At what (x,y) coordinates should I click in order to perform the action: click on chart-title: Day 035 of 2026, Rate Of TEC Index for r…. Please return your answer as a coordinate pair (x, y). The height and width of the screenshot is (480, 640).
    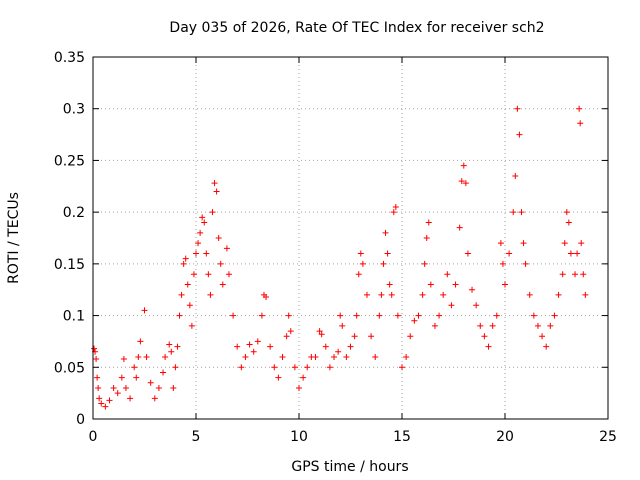
    Looking at the image, I should click on (356, 28).